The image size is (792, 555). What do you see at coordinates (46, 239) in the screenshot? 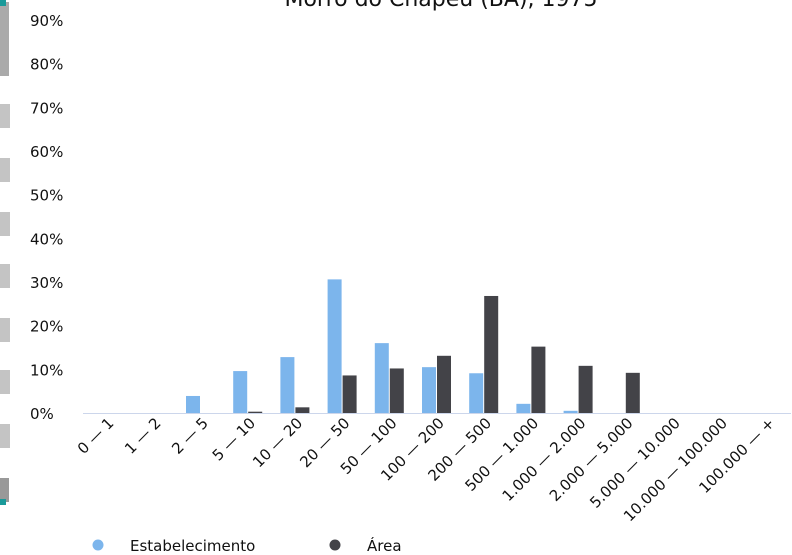
I see `y-tick-label: 40%` at bounding box center [46, 239].